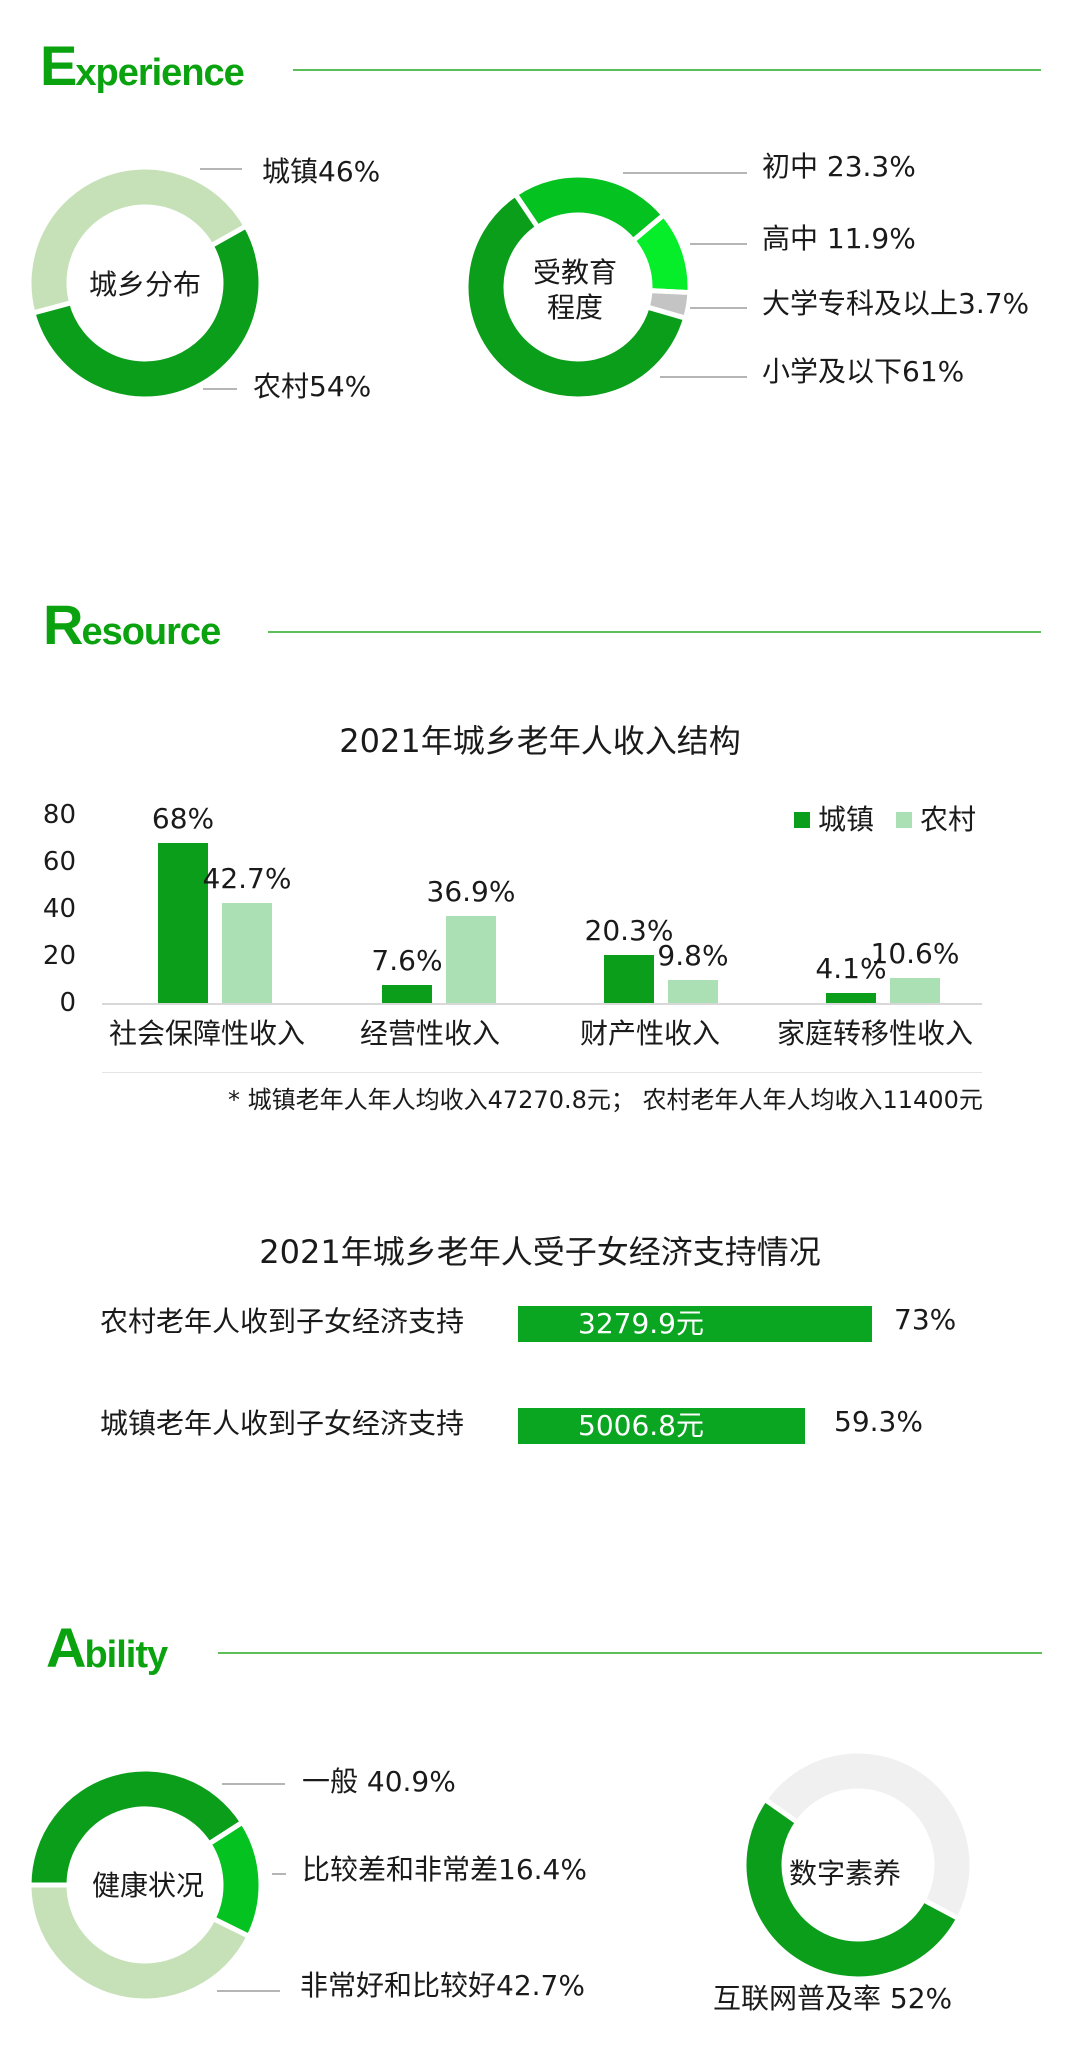 This screenshot has width=1080, height=2050. I want to click on category-label: 社会保障性收入, so click(206, 1033).